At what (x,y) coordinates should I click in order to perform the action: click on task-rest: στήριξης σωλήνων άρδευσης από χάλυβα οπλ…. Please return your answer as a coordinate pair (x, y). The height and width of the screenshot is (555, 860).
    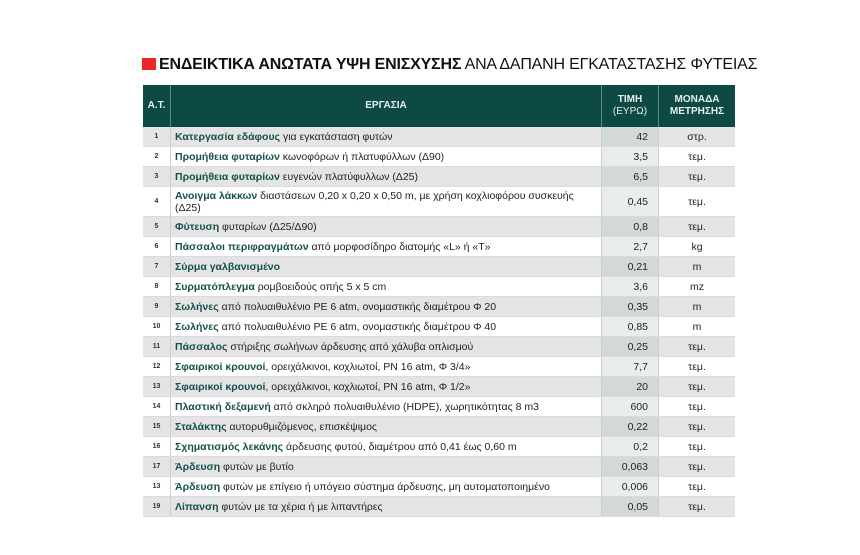
    Looking at the image, I should click on (350, 346).